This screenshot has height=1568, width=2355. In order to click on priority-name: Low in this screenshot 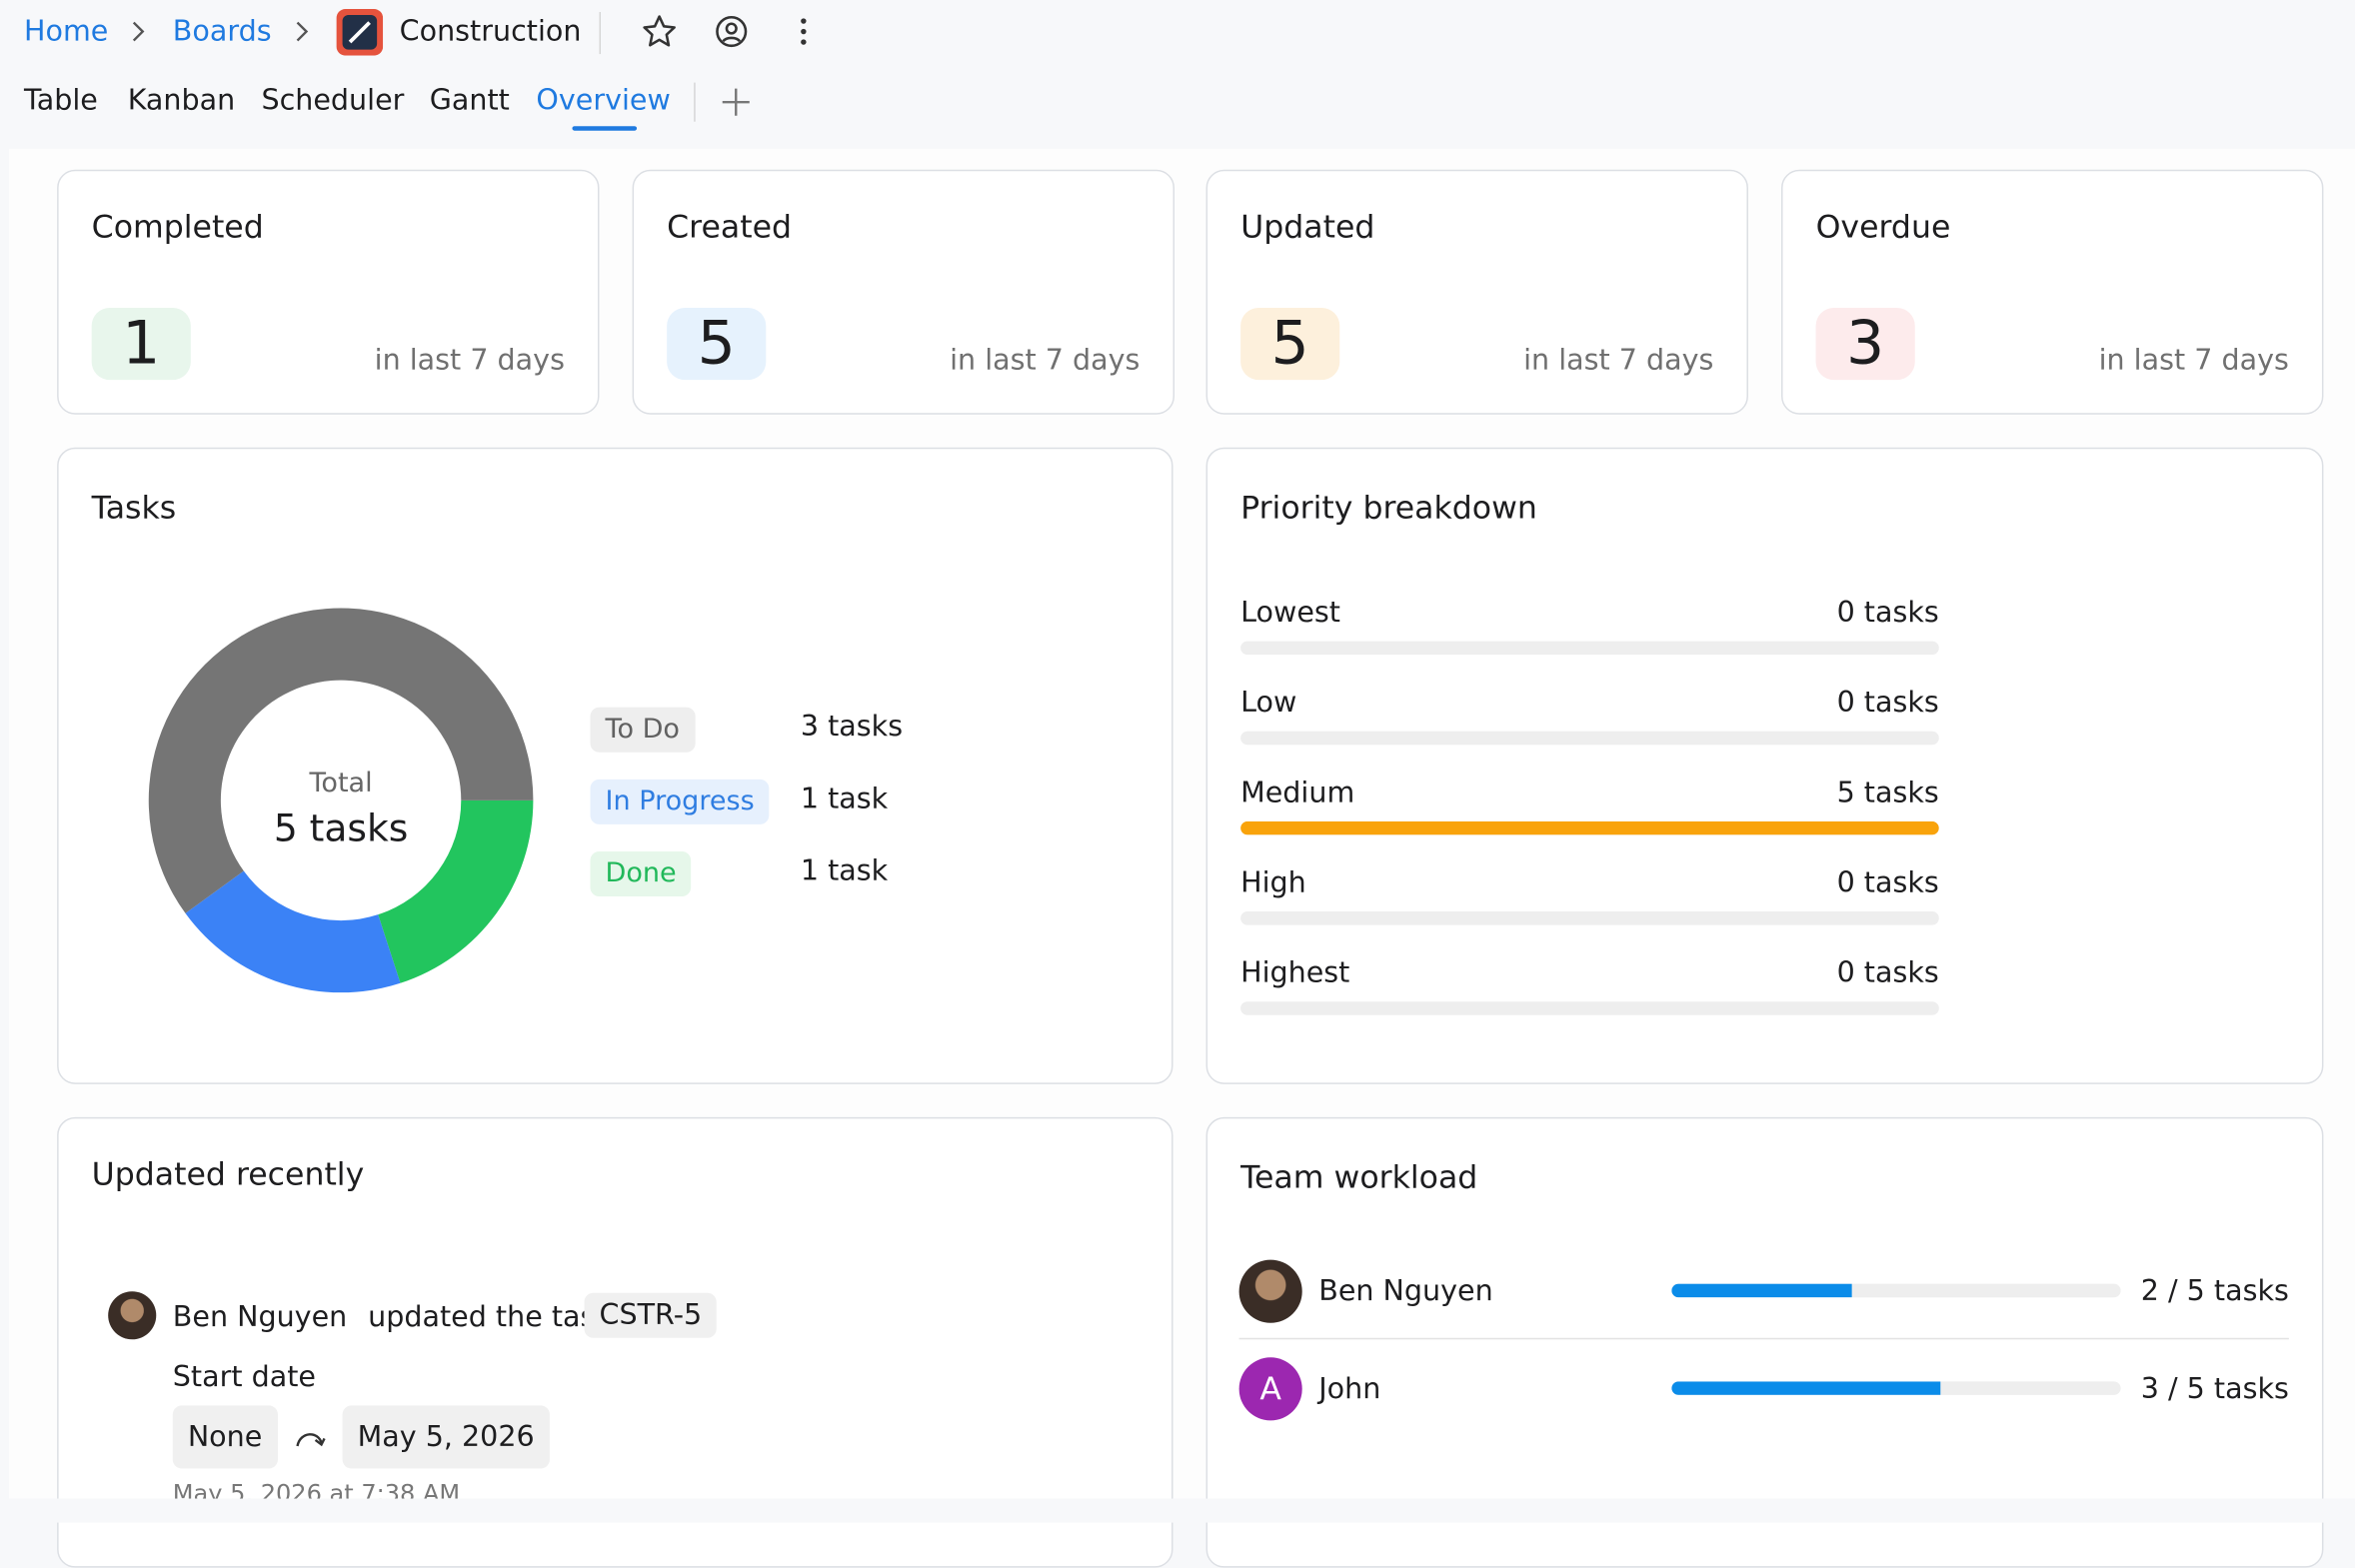, I will do `click(1268, 703)`.